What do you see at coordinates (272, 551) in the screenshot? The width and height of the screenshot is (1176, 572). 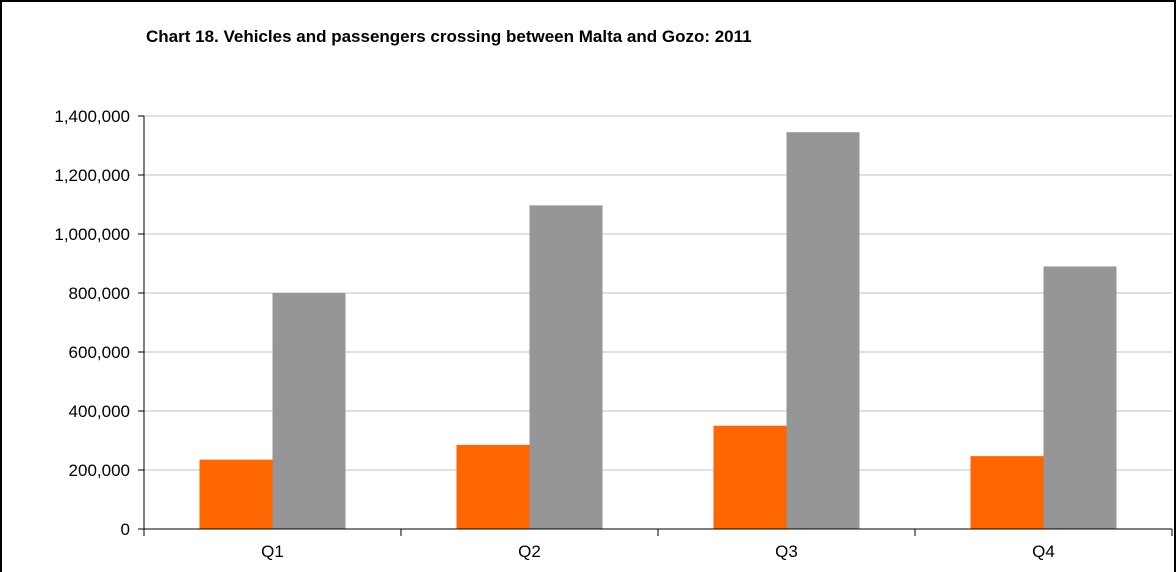 I see `x-tick-label: Q1` at bounding box center [272, 551].